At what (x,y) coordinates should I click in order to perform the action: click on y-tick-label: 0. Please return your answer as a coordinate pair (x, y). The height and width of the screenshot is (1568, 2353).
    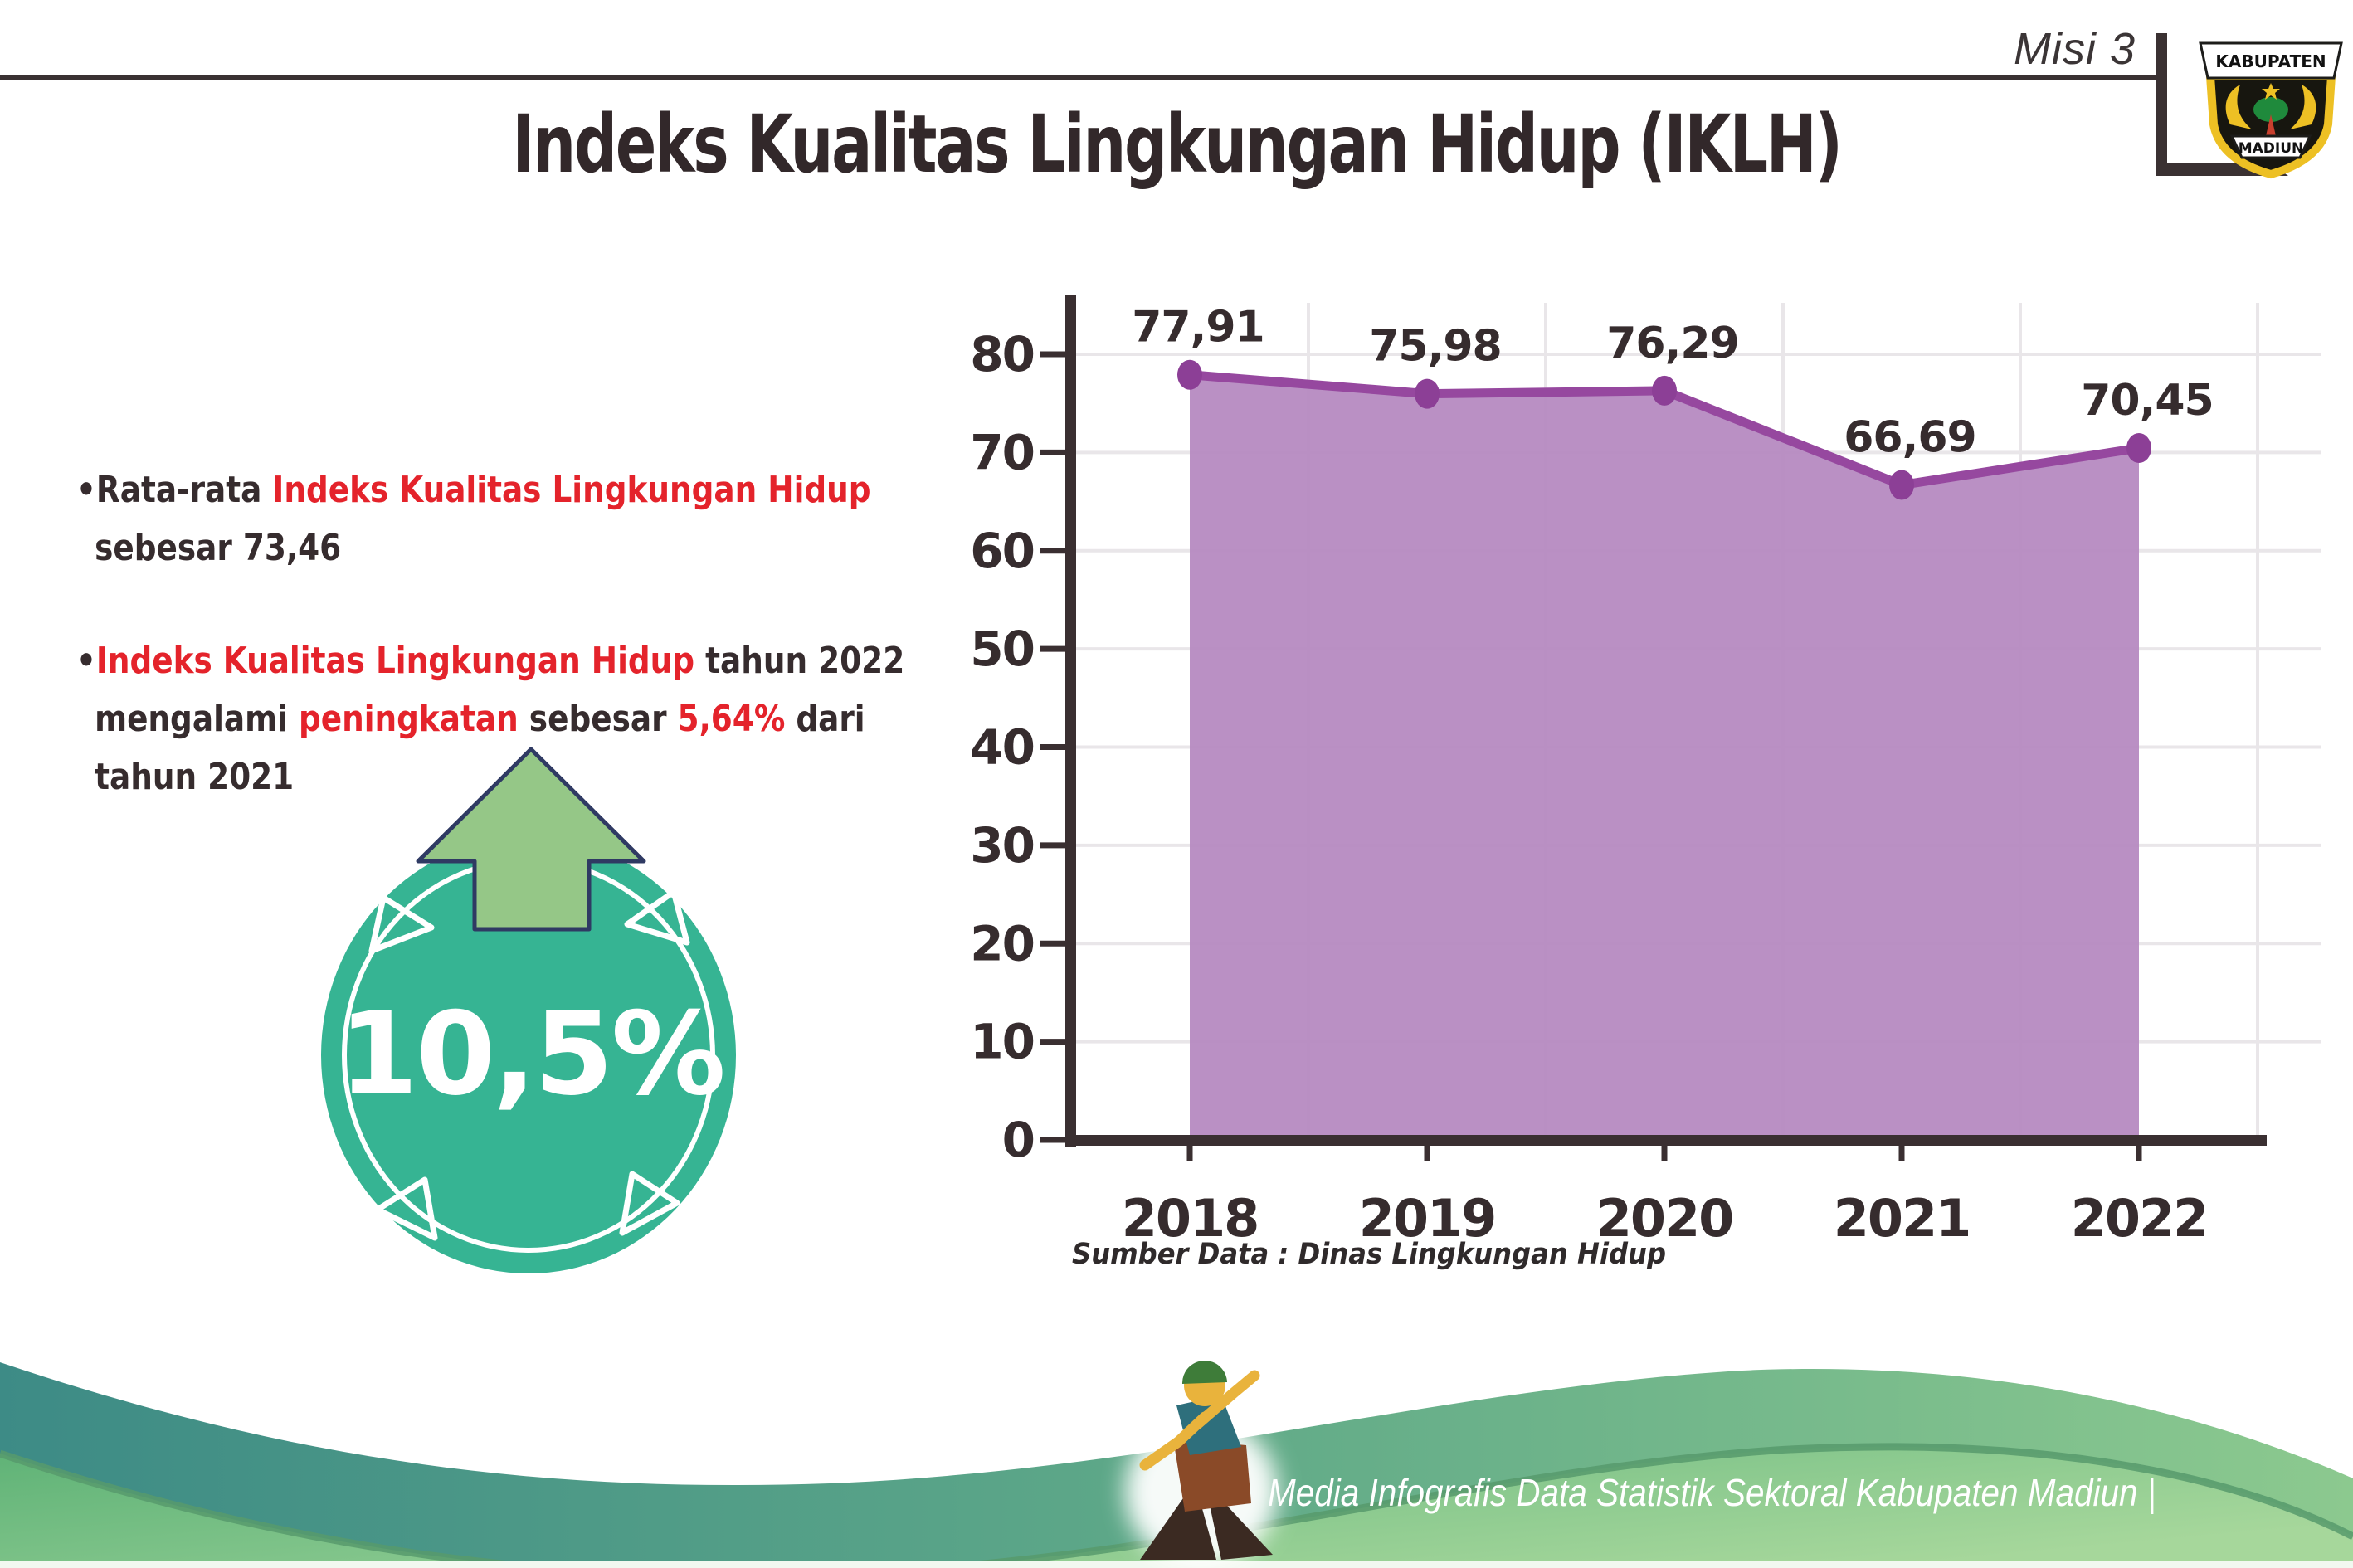
    Looking at the image, I should click on (1018, 1140).